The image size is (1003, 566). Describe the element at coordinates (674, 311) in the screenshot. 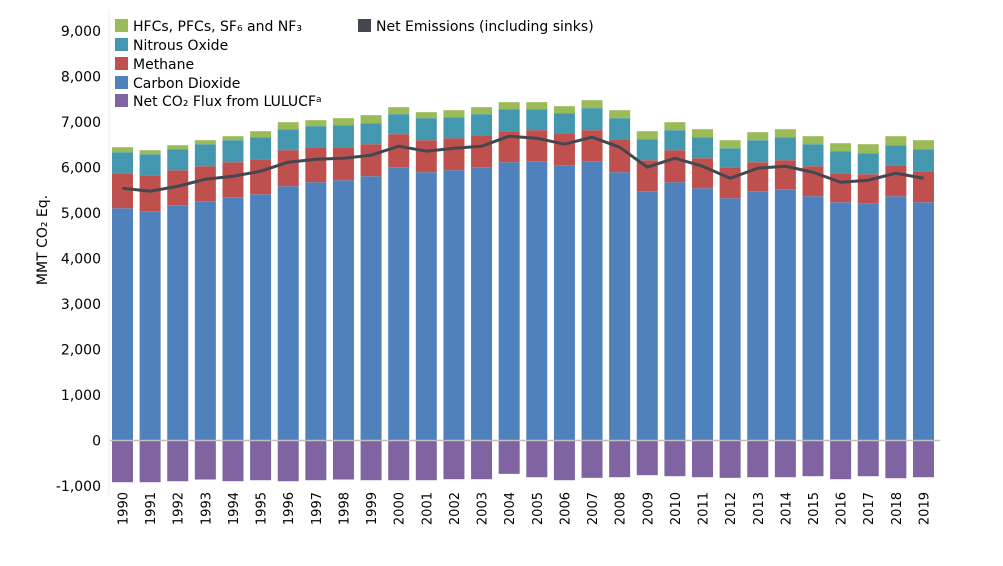

I see `bar-carbon-dioxide-2010` at that location.